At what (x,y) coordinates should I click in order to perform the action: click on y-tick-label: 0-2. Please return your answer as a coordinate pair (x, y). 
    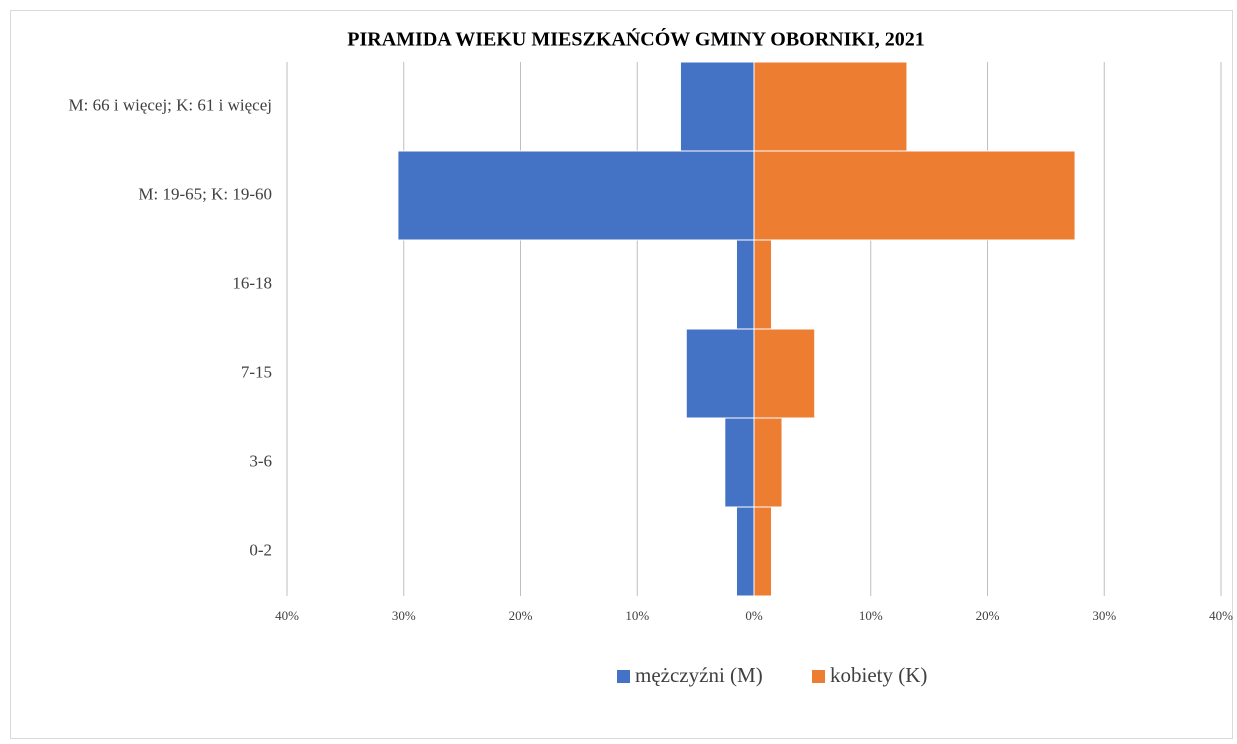
    Looking at the image, I should click on (260, 549).